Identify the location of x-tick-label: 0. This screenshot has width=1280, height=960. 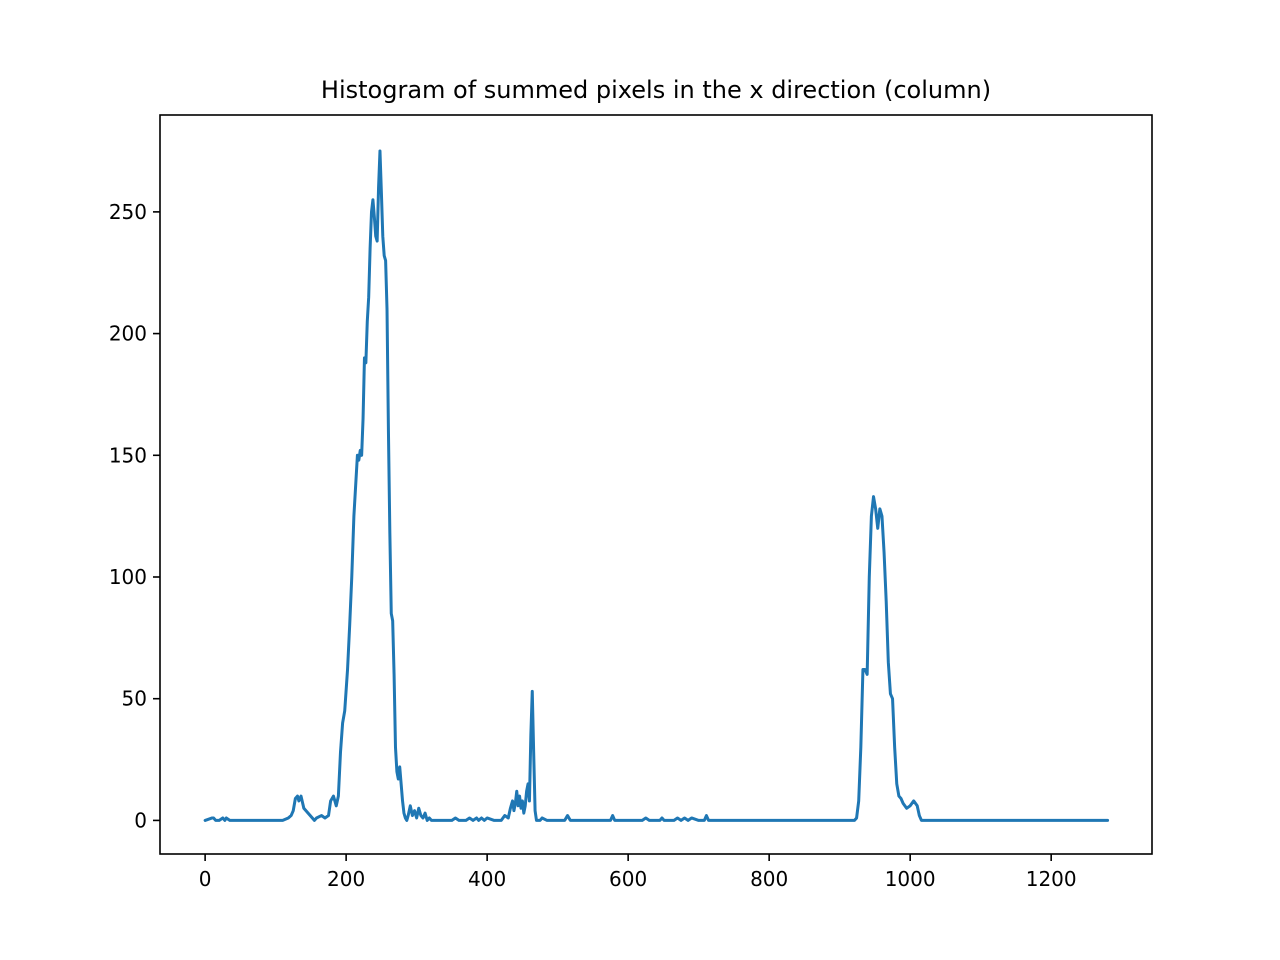
(205, 879).